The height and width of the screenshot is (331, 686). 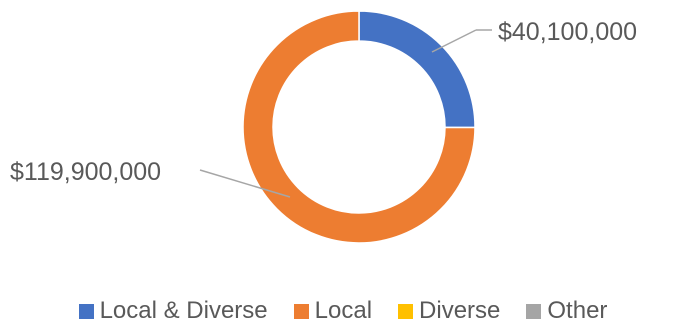 What do you see at coordinates (183, 310) in the screenshot?
I see `legend-label-local-diverse: Local & Diverse` at bounding box center [183, 310].